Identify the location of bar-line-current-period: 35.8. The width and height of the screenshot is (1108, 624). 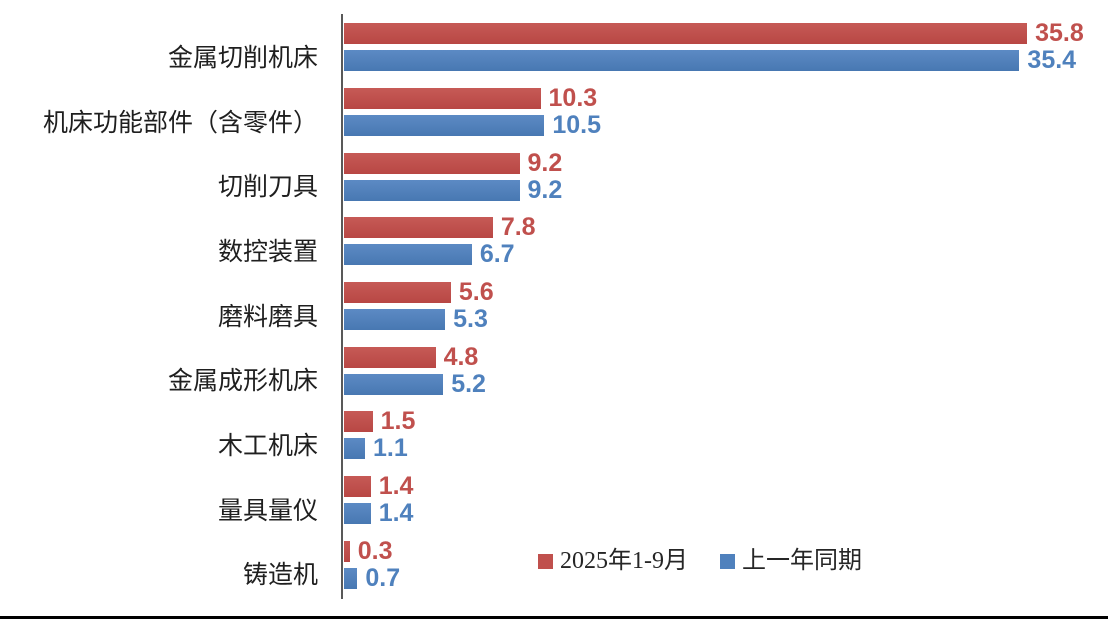
(726, 33).